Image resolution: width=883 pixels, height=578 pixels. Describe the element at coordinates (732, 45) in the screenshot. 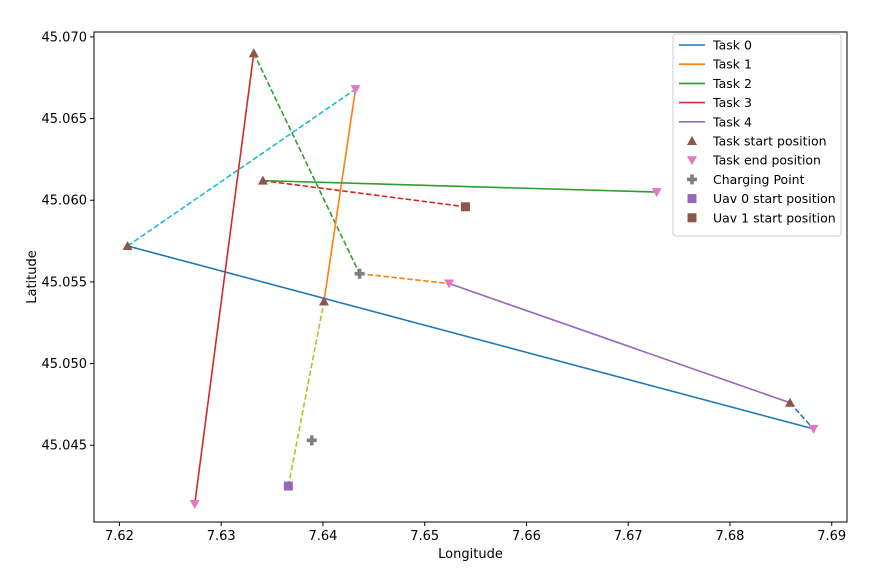

I see `legend-label: Task 0` at that location.